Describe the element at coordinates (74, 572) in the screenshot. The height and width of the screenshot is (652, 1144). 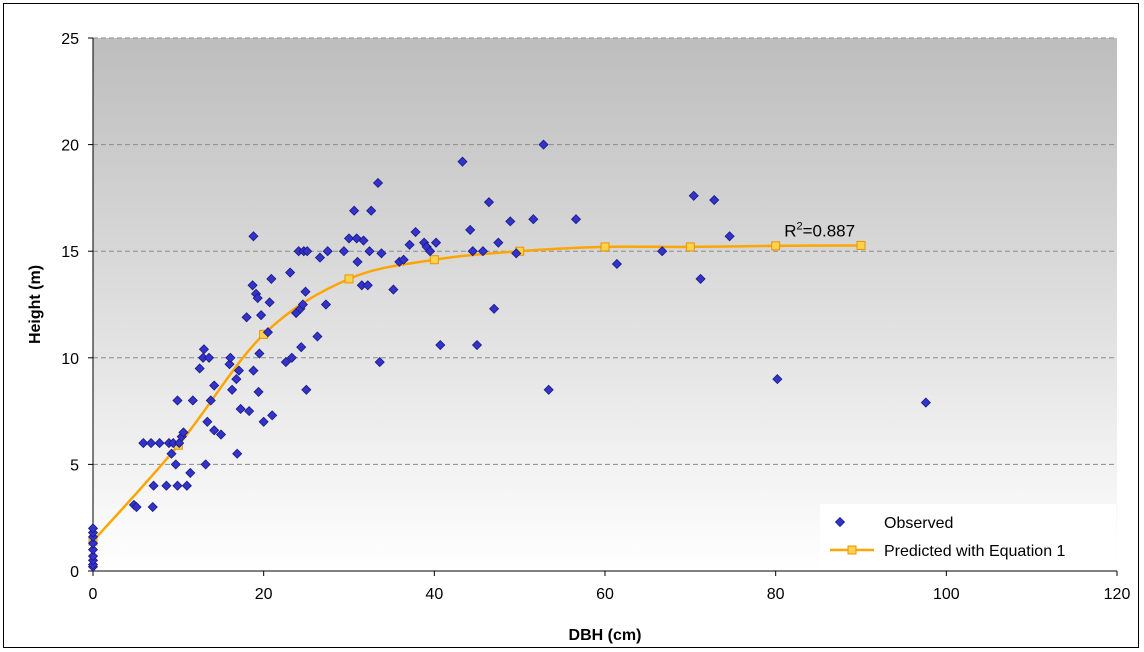
I see `y-tick-label: 0` at that location.